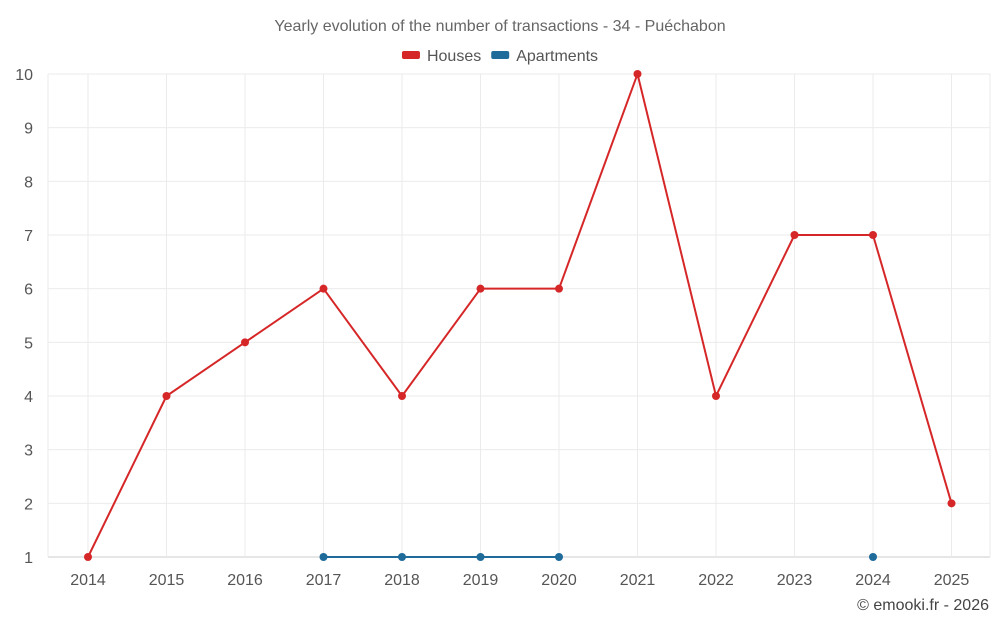 The height and width of the screenshot is (625, 1000). I want to click on y-axis-ticks: 1 2 3 4 5 6 7 8 9 10, so click(24, 317).